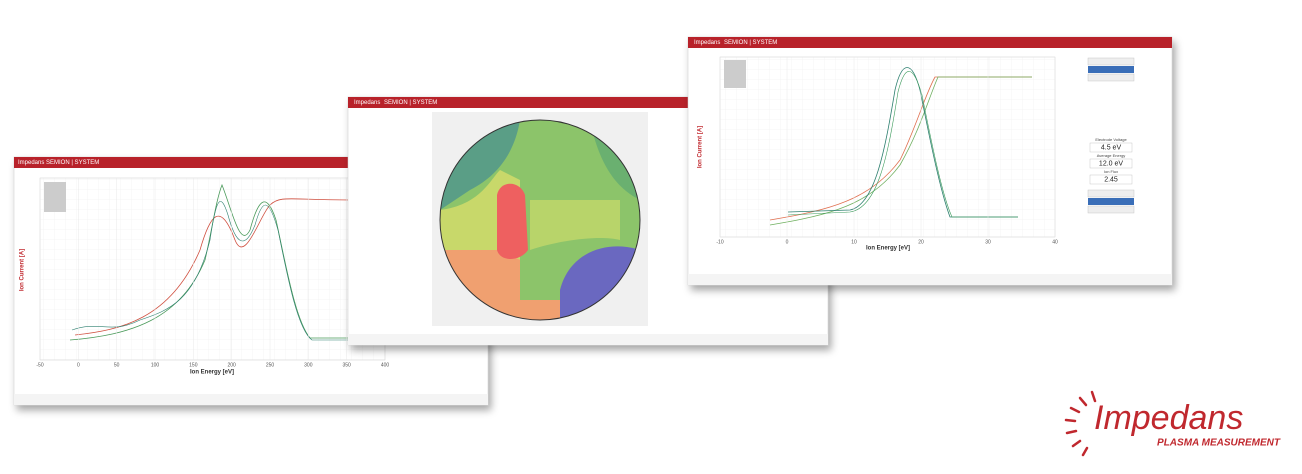 This screenshot has height=474, width=1302. Describe the element at coordinates (719, 242) in the screenshot. I see `x-tick-label: -10` at that location.